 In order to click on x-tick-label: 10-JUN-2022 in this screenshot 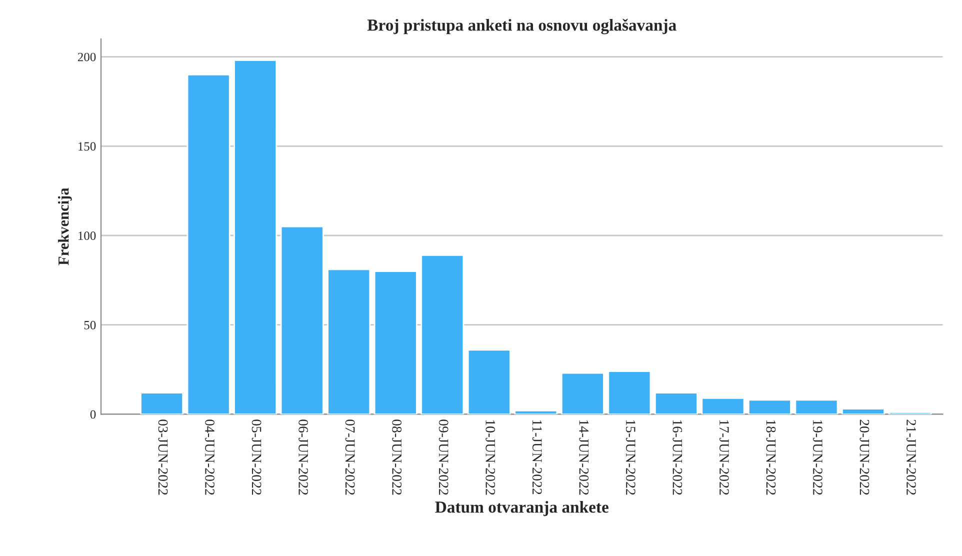, I will do `click(491, 457)`.